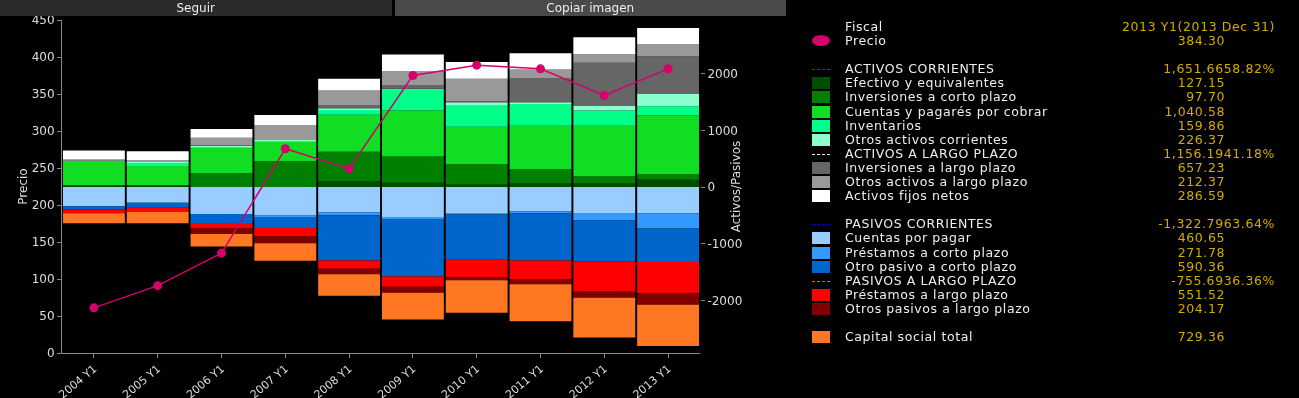 The width and height of the screenshot is (1299, 398). What do you see at coordinates (195, 8) in the screenshot?
I see `text: Seguir` at bounding box center [195, 8].